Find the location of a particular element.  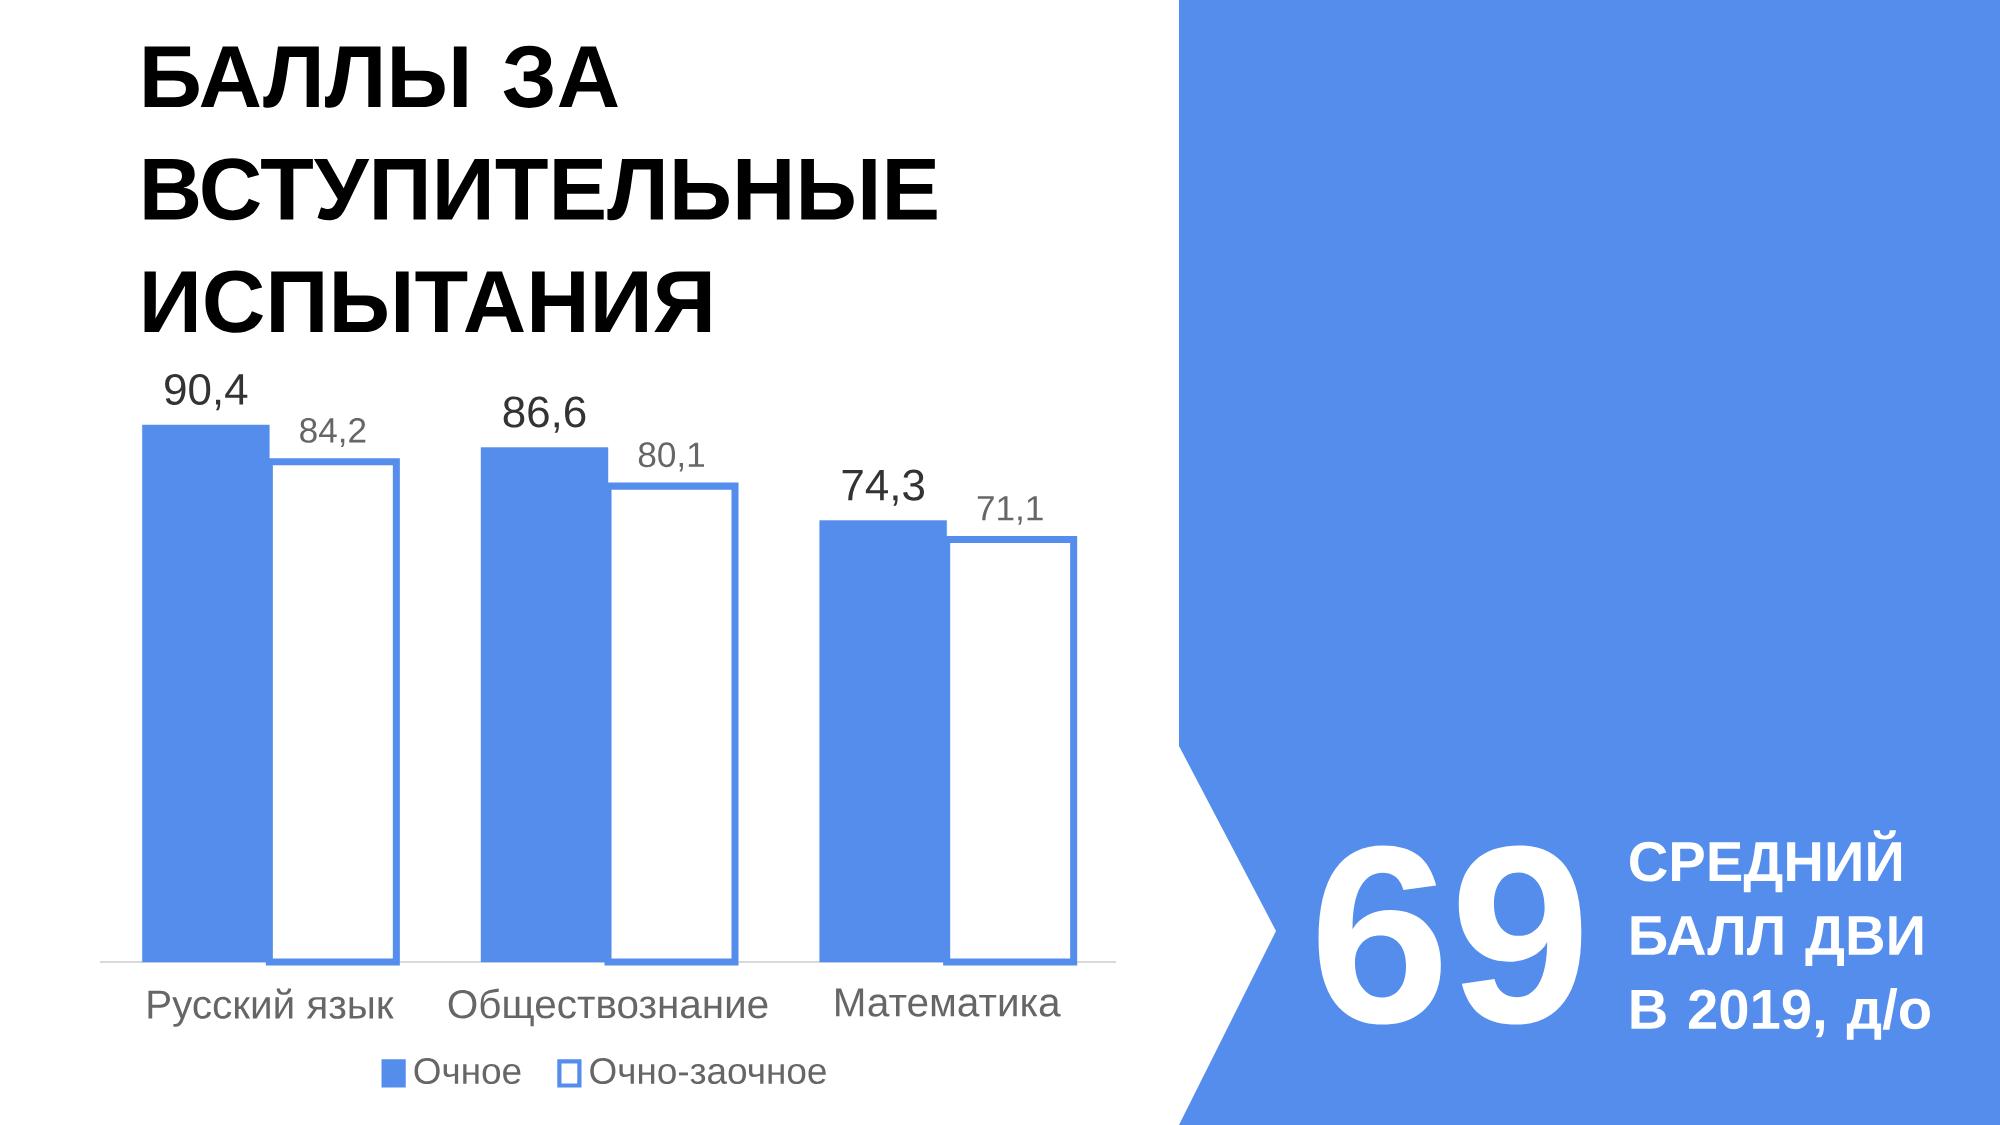

data-label: 86,6 is located at coordinates (544, 414).